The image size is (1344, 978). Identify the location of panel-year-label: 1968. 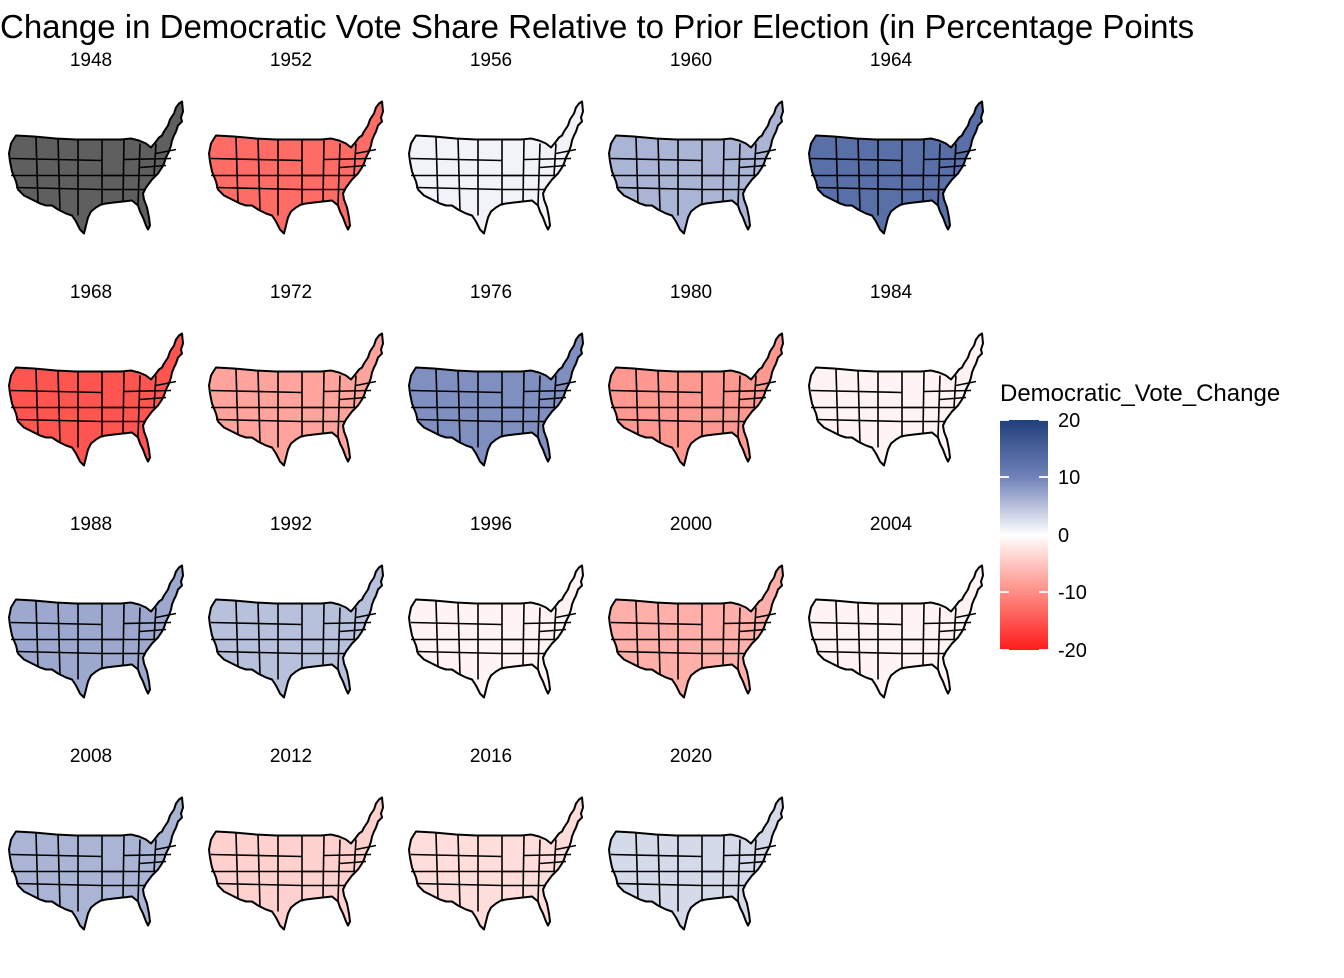
(91, 292).